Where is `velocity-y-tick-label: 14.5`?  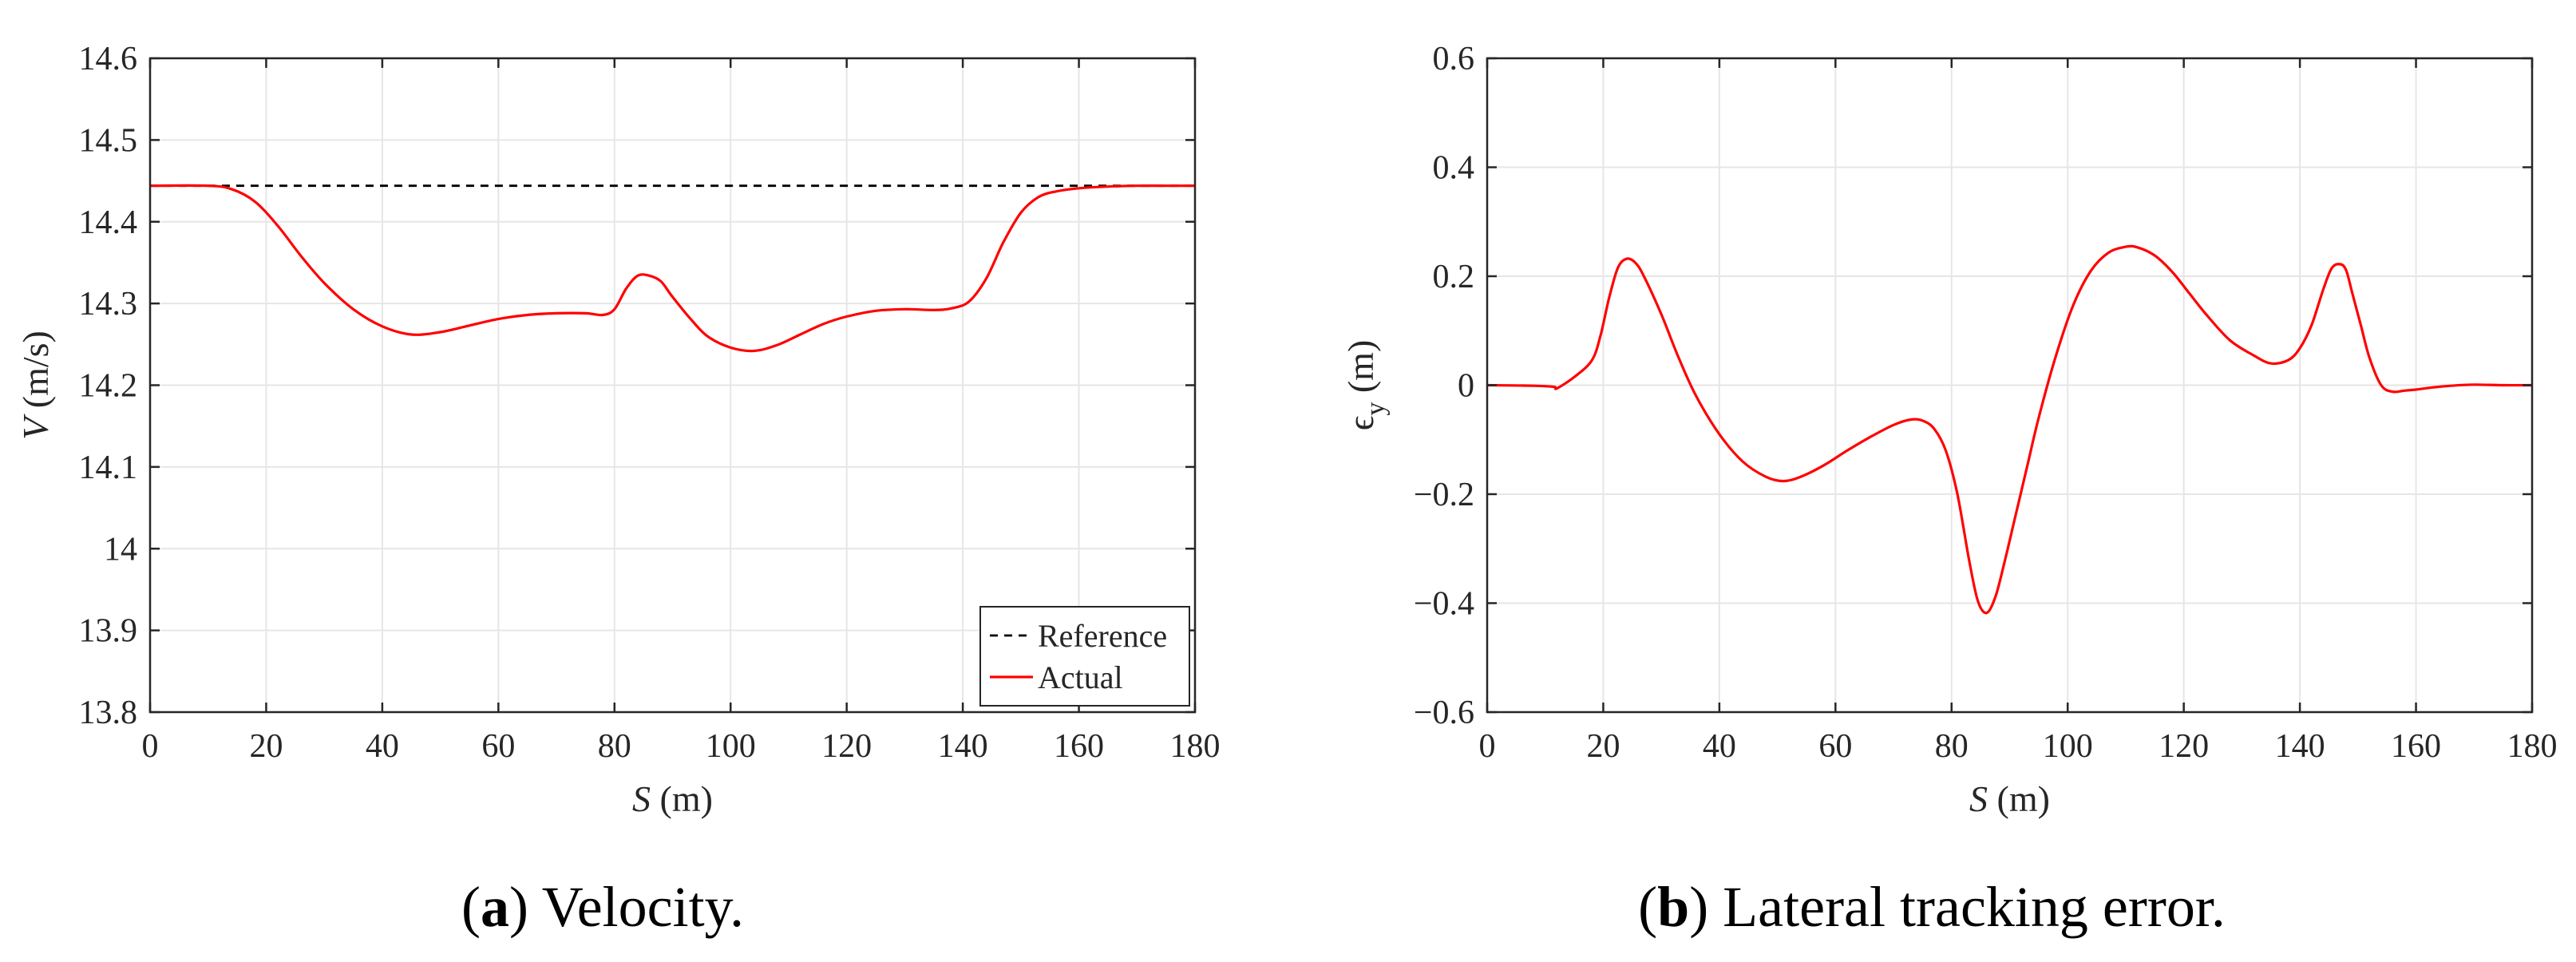
velocity-y-tick-label: 14.5 is located at coordinates (109, 140).